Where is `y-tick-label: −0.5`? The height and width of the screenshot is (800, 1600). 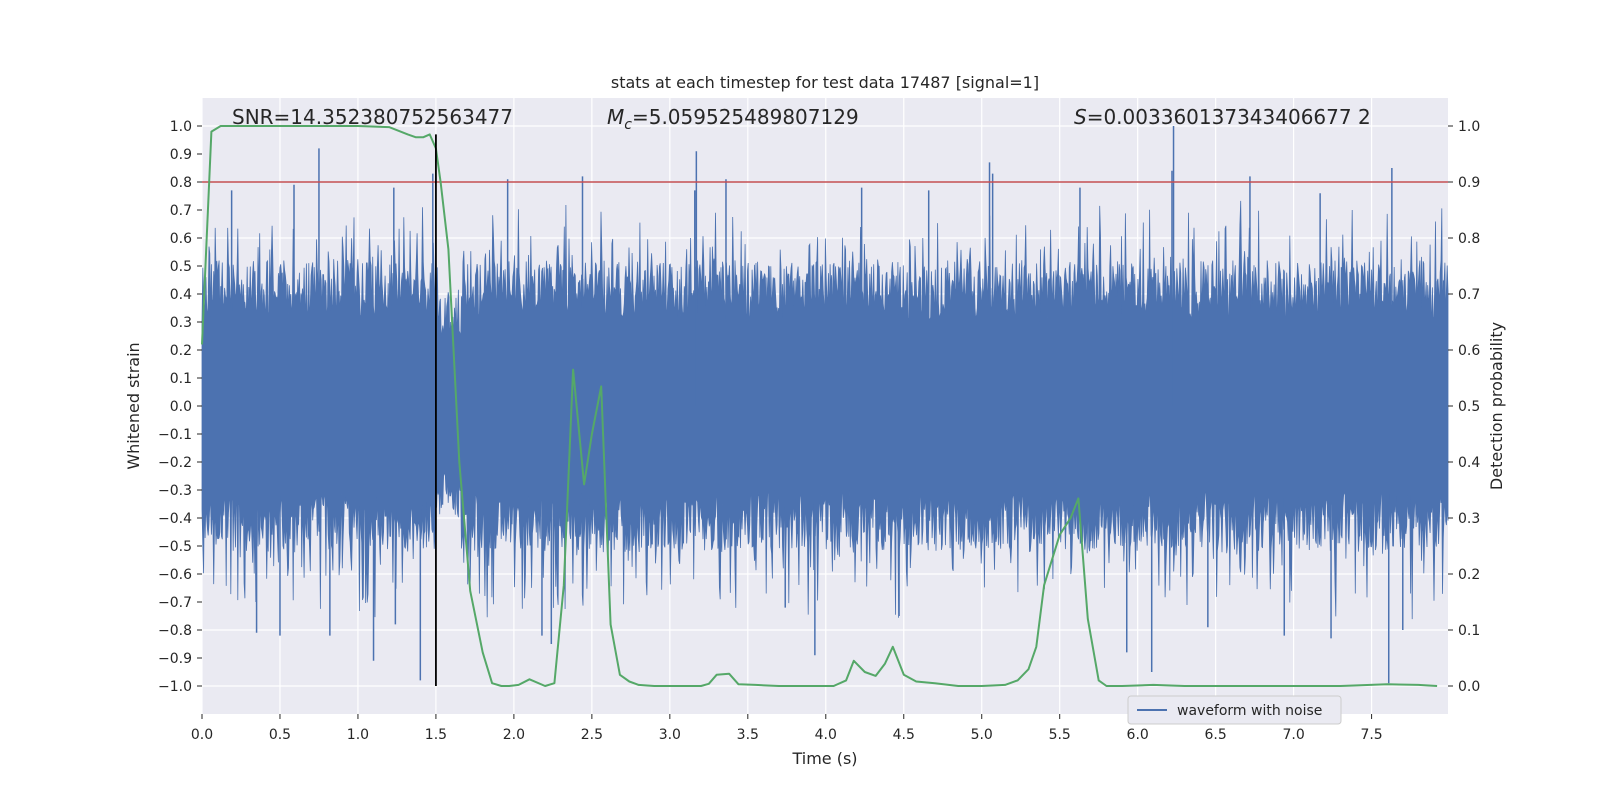 y-tick-label: −0.5 is located at coordinates (175, 547).